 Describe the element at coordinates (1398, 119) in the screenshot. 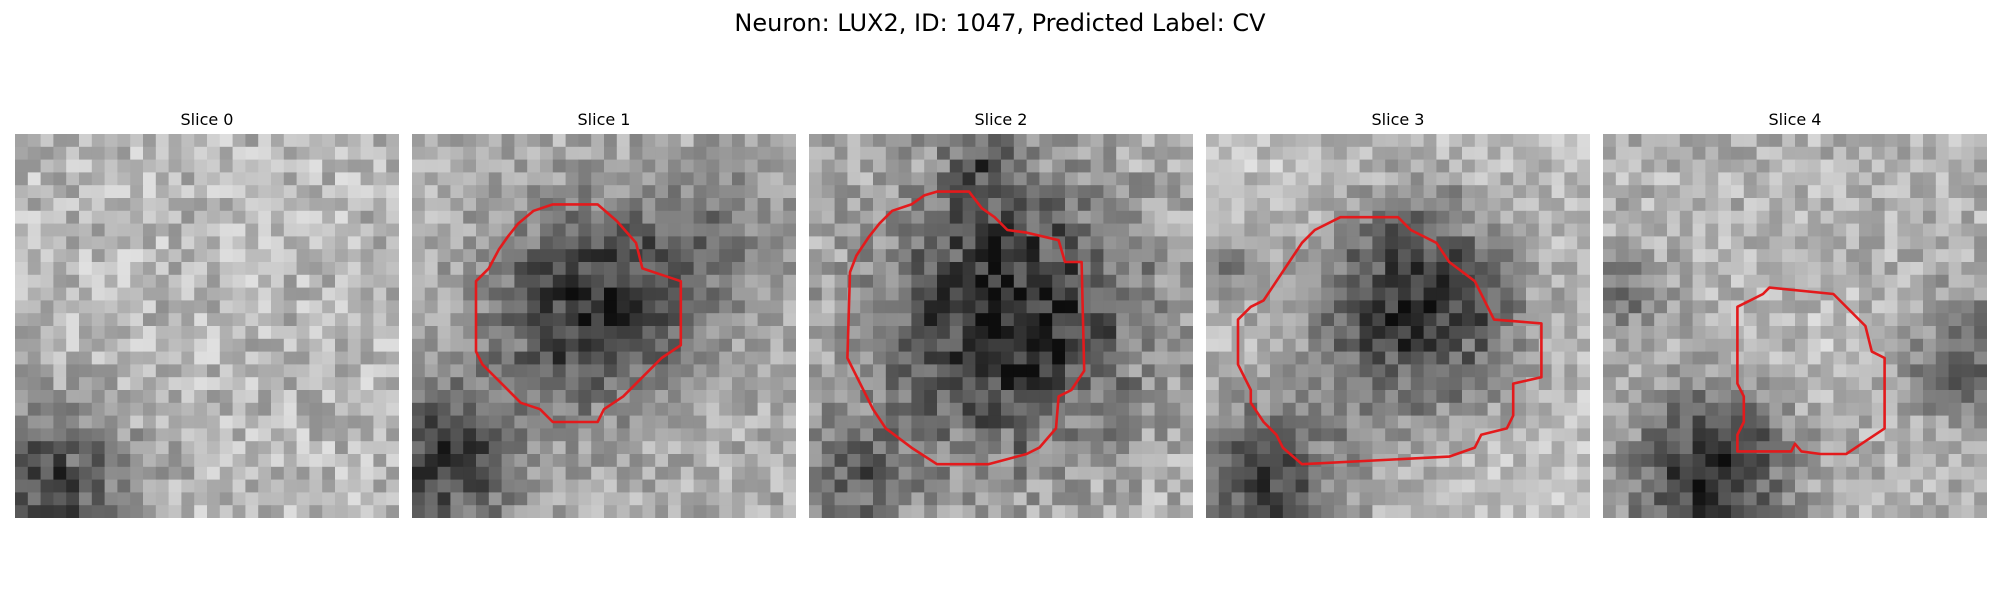

I see `slice-title-3: Slice 3` at that location.